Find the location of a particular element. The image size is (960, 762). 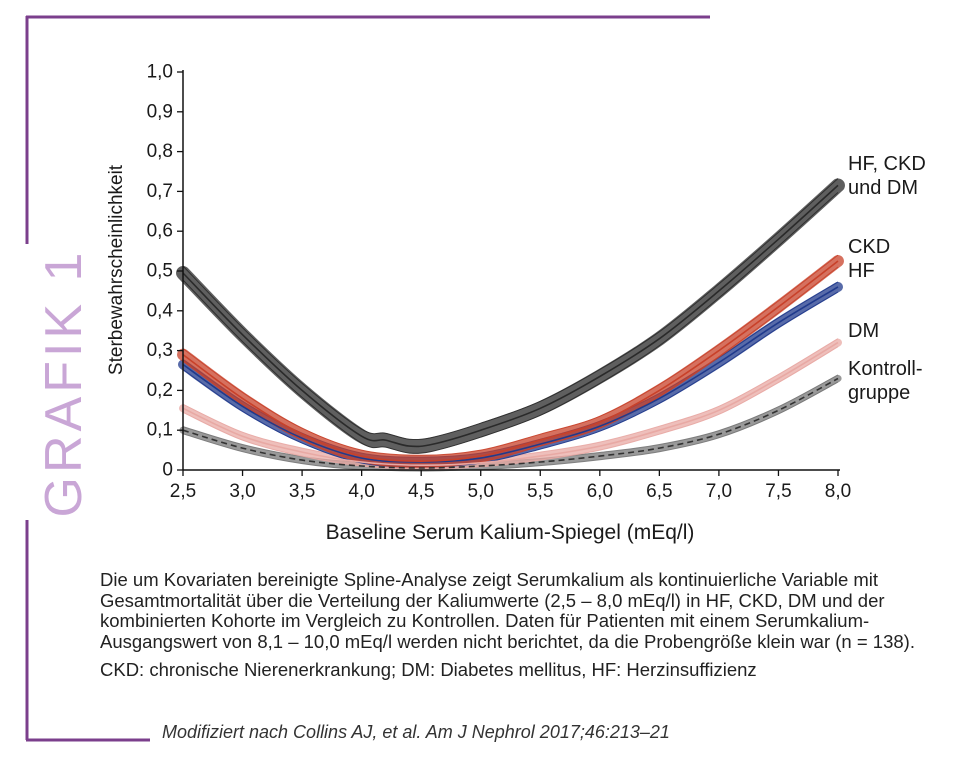

y-tick-label: 0,3 is located at coordinates (160, 350).